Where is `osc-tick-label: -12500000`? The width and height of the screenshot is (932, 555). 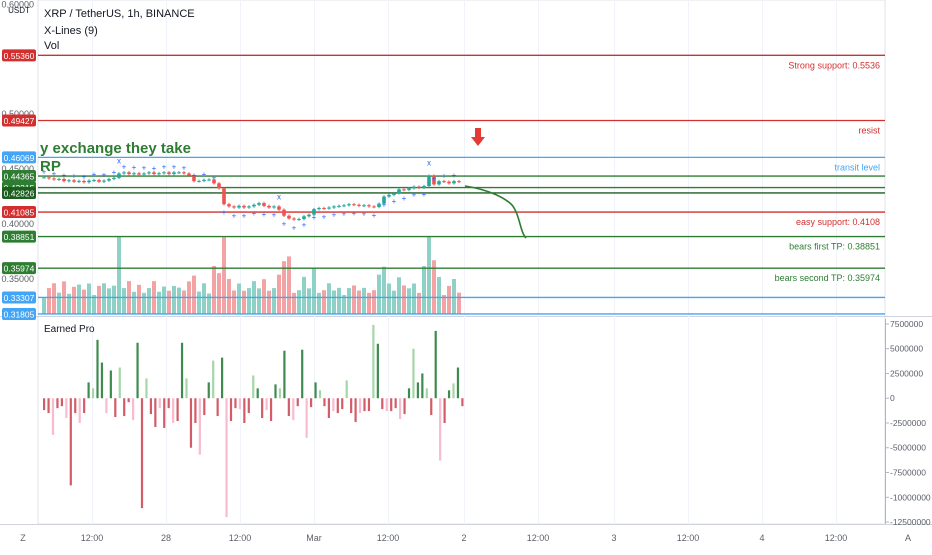
osc-tick-label: -12500000 is located at coordinates (910, 522).